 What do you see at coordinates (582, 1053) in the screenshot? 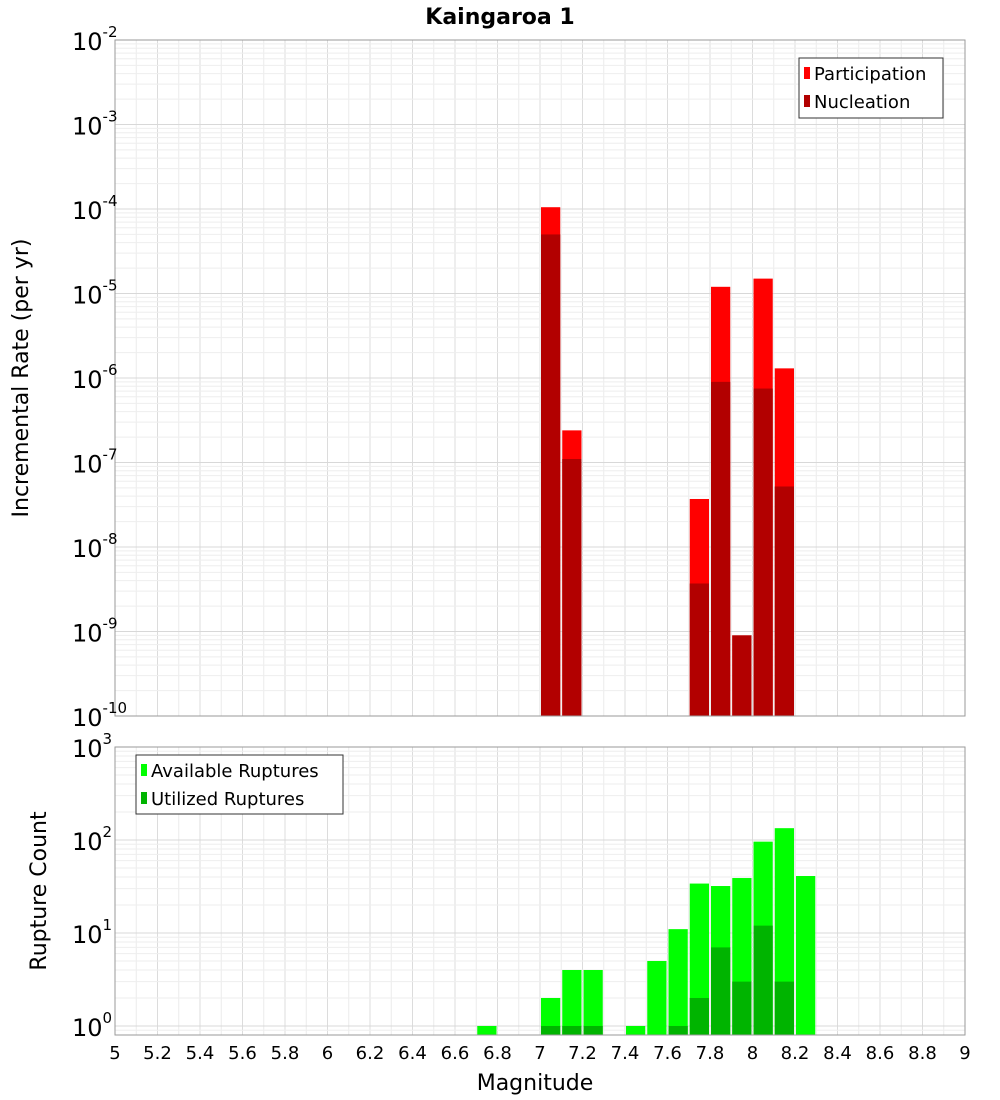
I see `x-tick-label: 7.2` at bounding box center [582, 1053].